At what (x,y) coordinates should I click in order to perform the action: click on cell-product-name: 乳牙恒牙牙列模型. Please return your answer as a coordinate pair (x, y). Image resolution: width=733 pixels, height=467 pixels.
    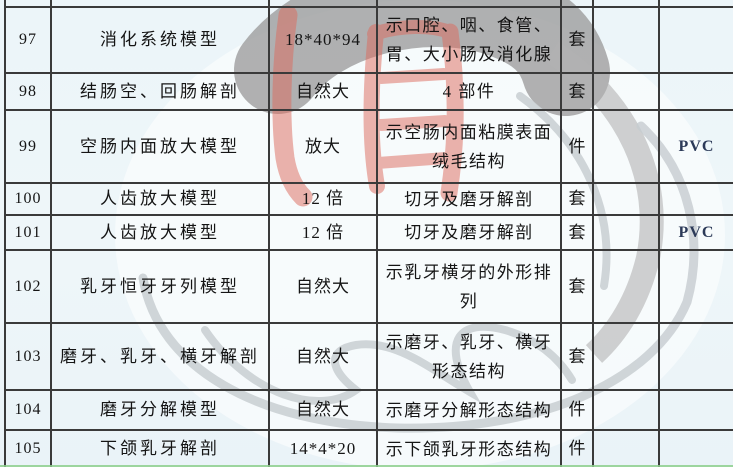
    Looking at the image, I should click on (160, 286).